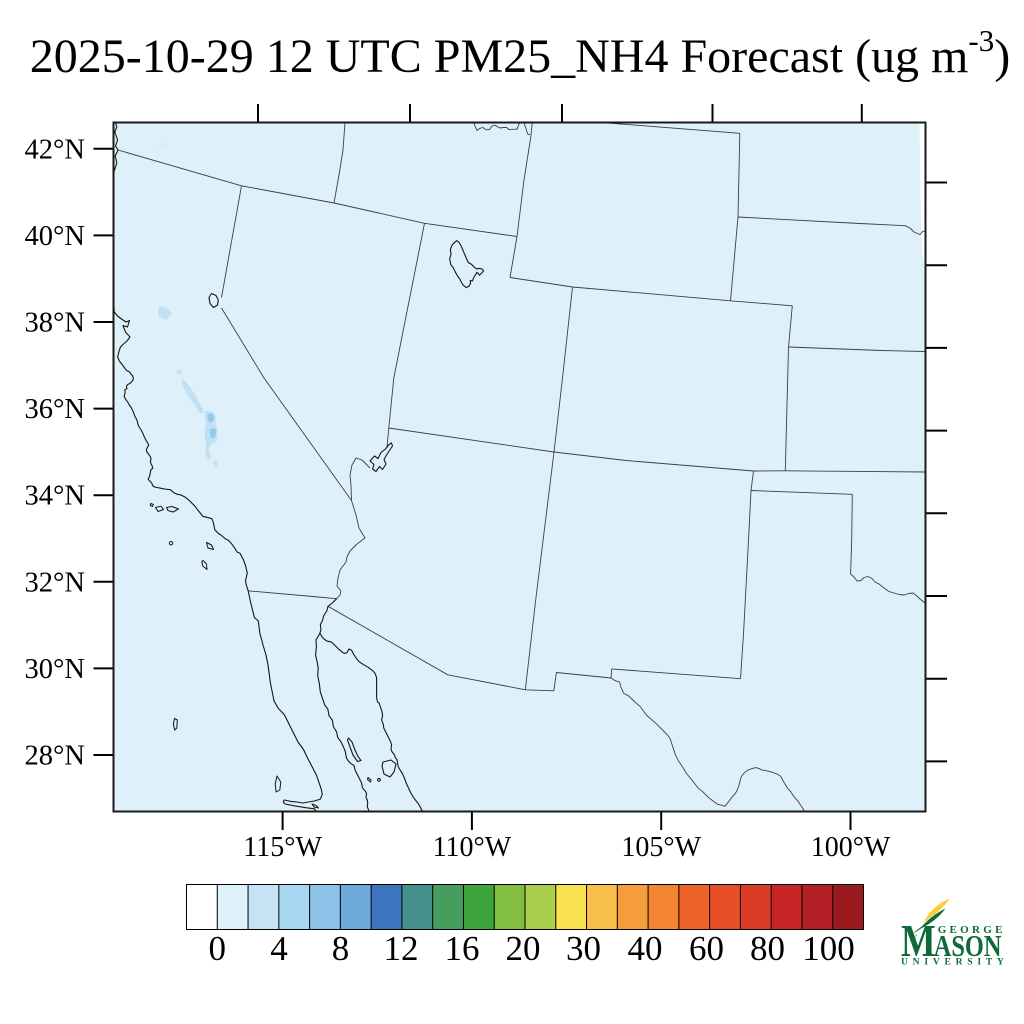  I want to click on svg-text: 34°N, so click(55, 496).